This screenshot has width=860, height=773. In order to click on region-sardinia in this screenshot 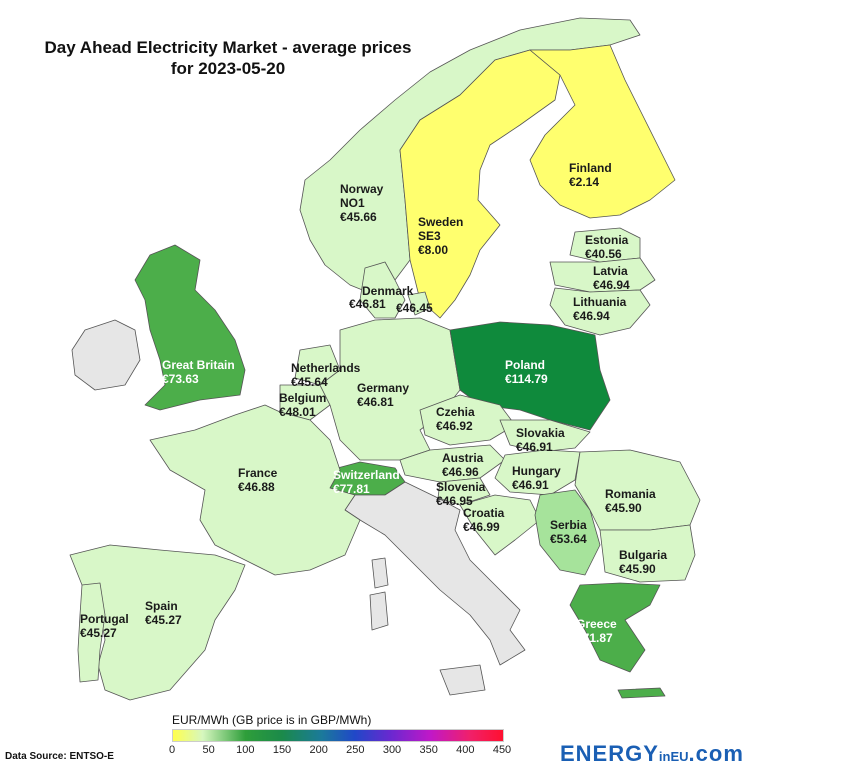, I will do `click(379, 611)`.